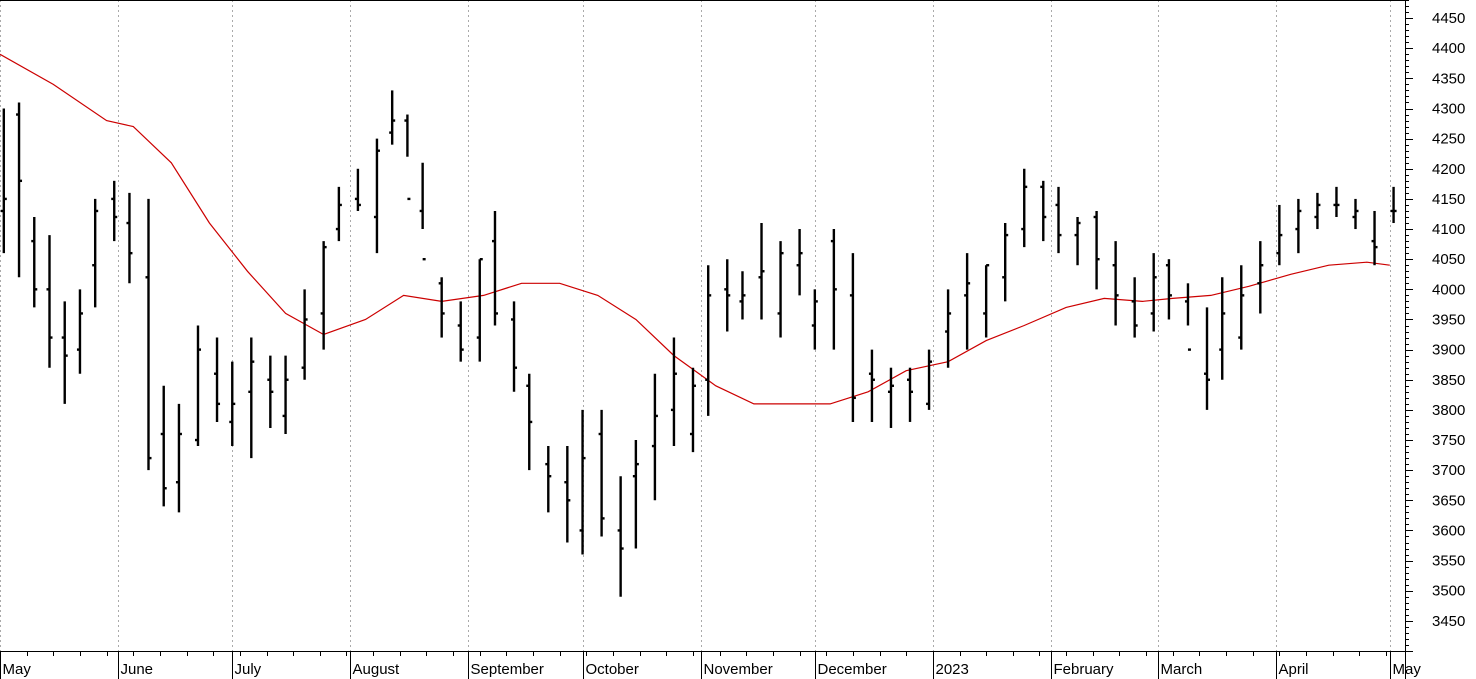 The width and height of the screenshot is (1476, 679). I want to click on x-tick-label: September, so click(507, 669).